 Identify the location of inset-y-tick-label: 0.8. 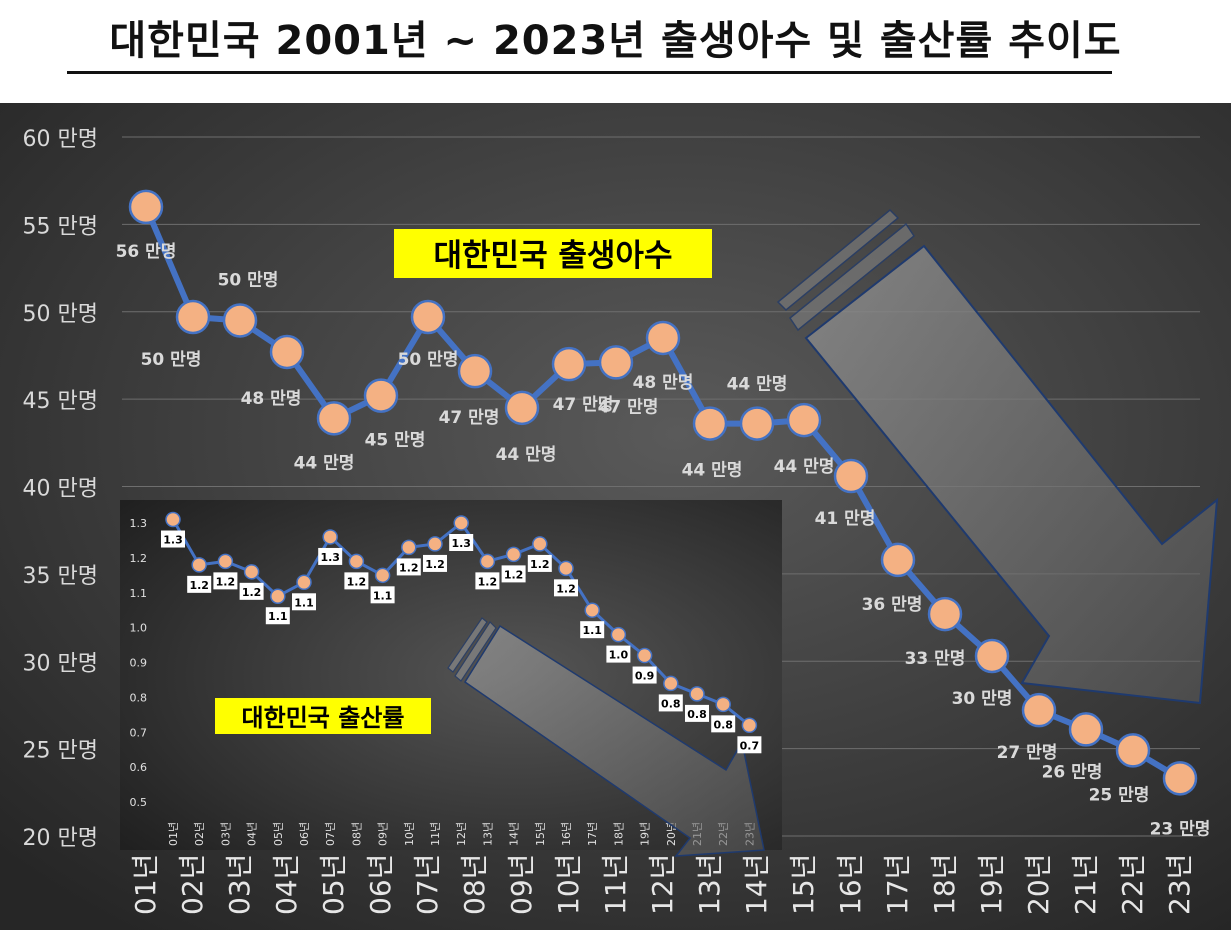
(139, 697).